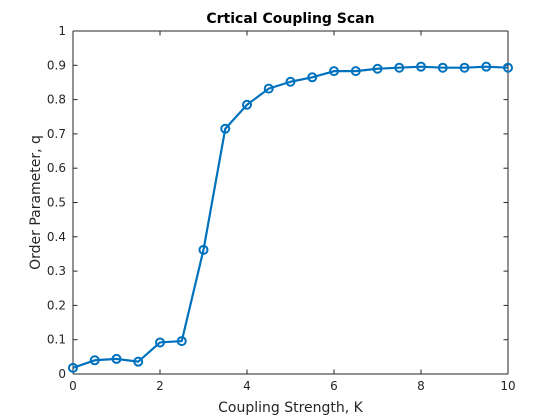 This screenshot has height=420, width=560. What do you see at coordinates (421, 386) in the screenshot?
I see `x-tick-label: 8` at bounding box center [421, 386].